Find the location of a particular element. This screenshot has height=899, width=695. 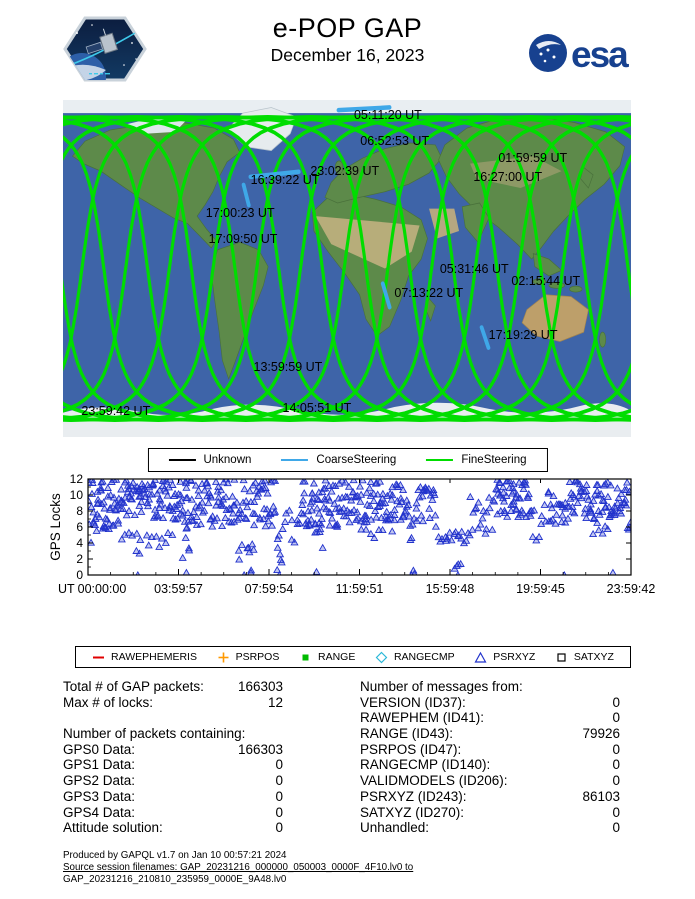

map-time-label: 23:02:39 UT is located at coordinates (345, 171).